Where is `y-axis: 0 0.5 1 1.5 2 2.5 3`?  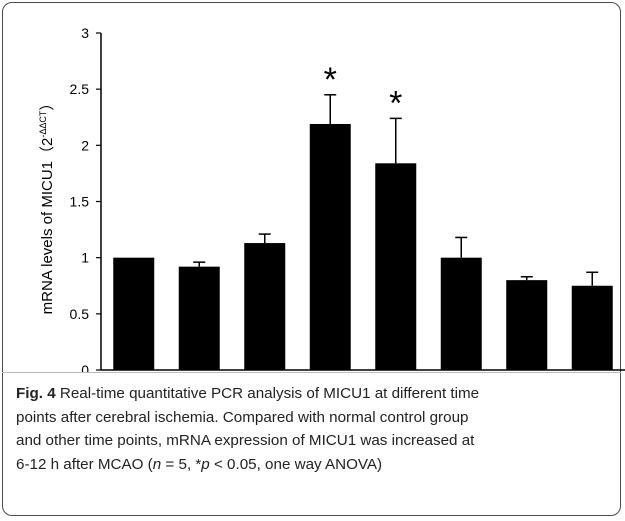
y-axis: 0 0.5 1 1.5 2 2.5 3 is located at coordinates (86, 198).